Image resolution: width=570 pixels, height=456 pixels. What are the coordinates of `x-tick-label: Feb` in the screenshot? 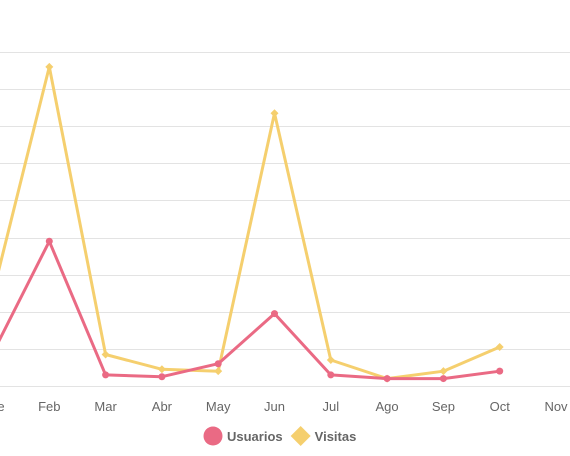 It's located at (49, 406).